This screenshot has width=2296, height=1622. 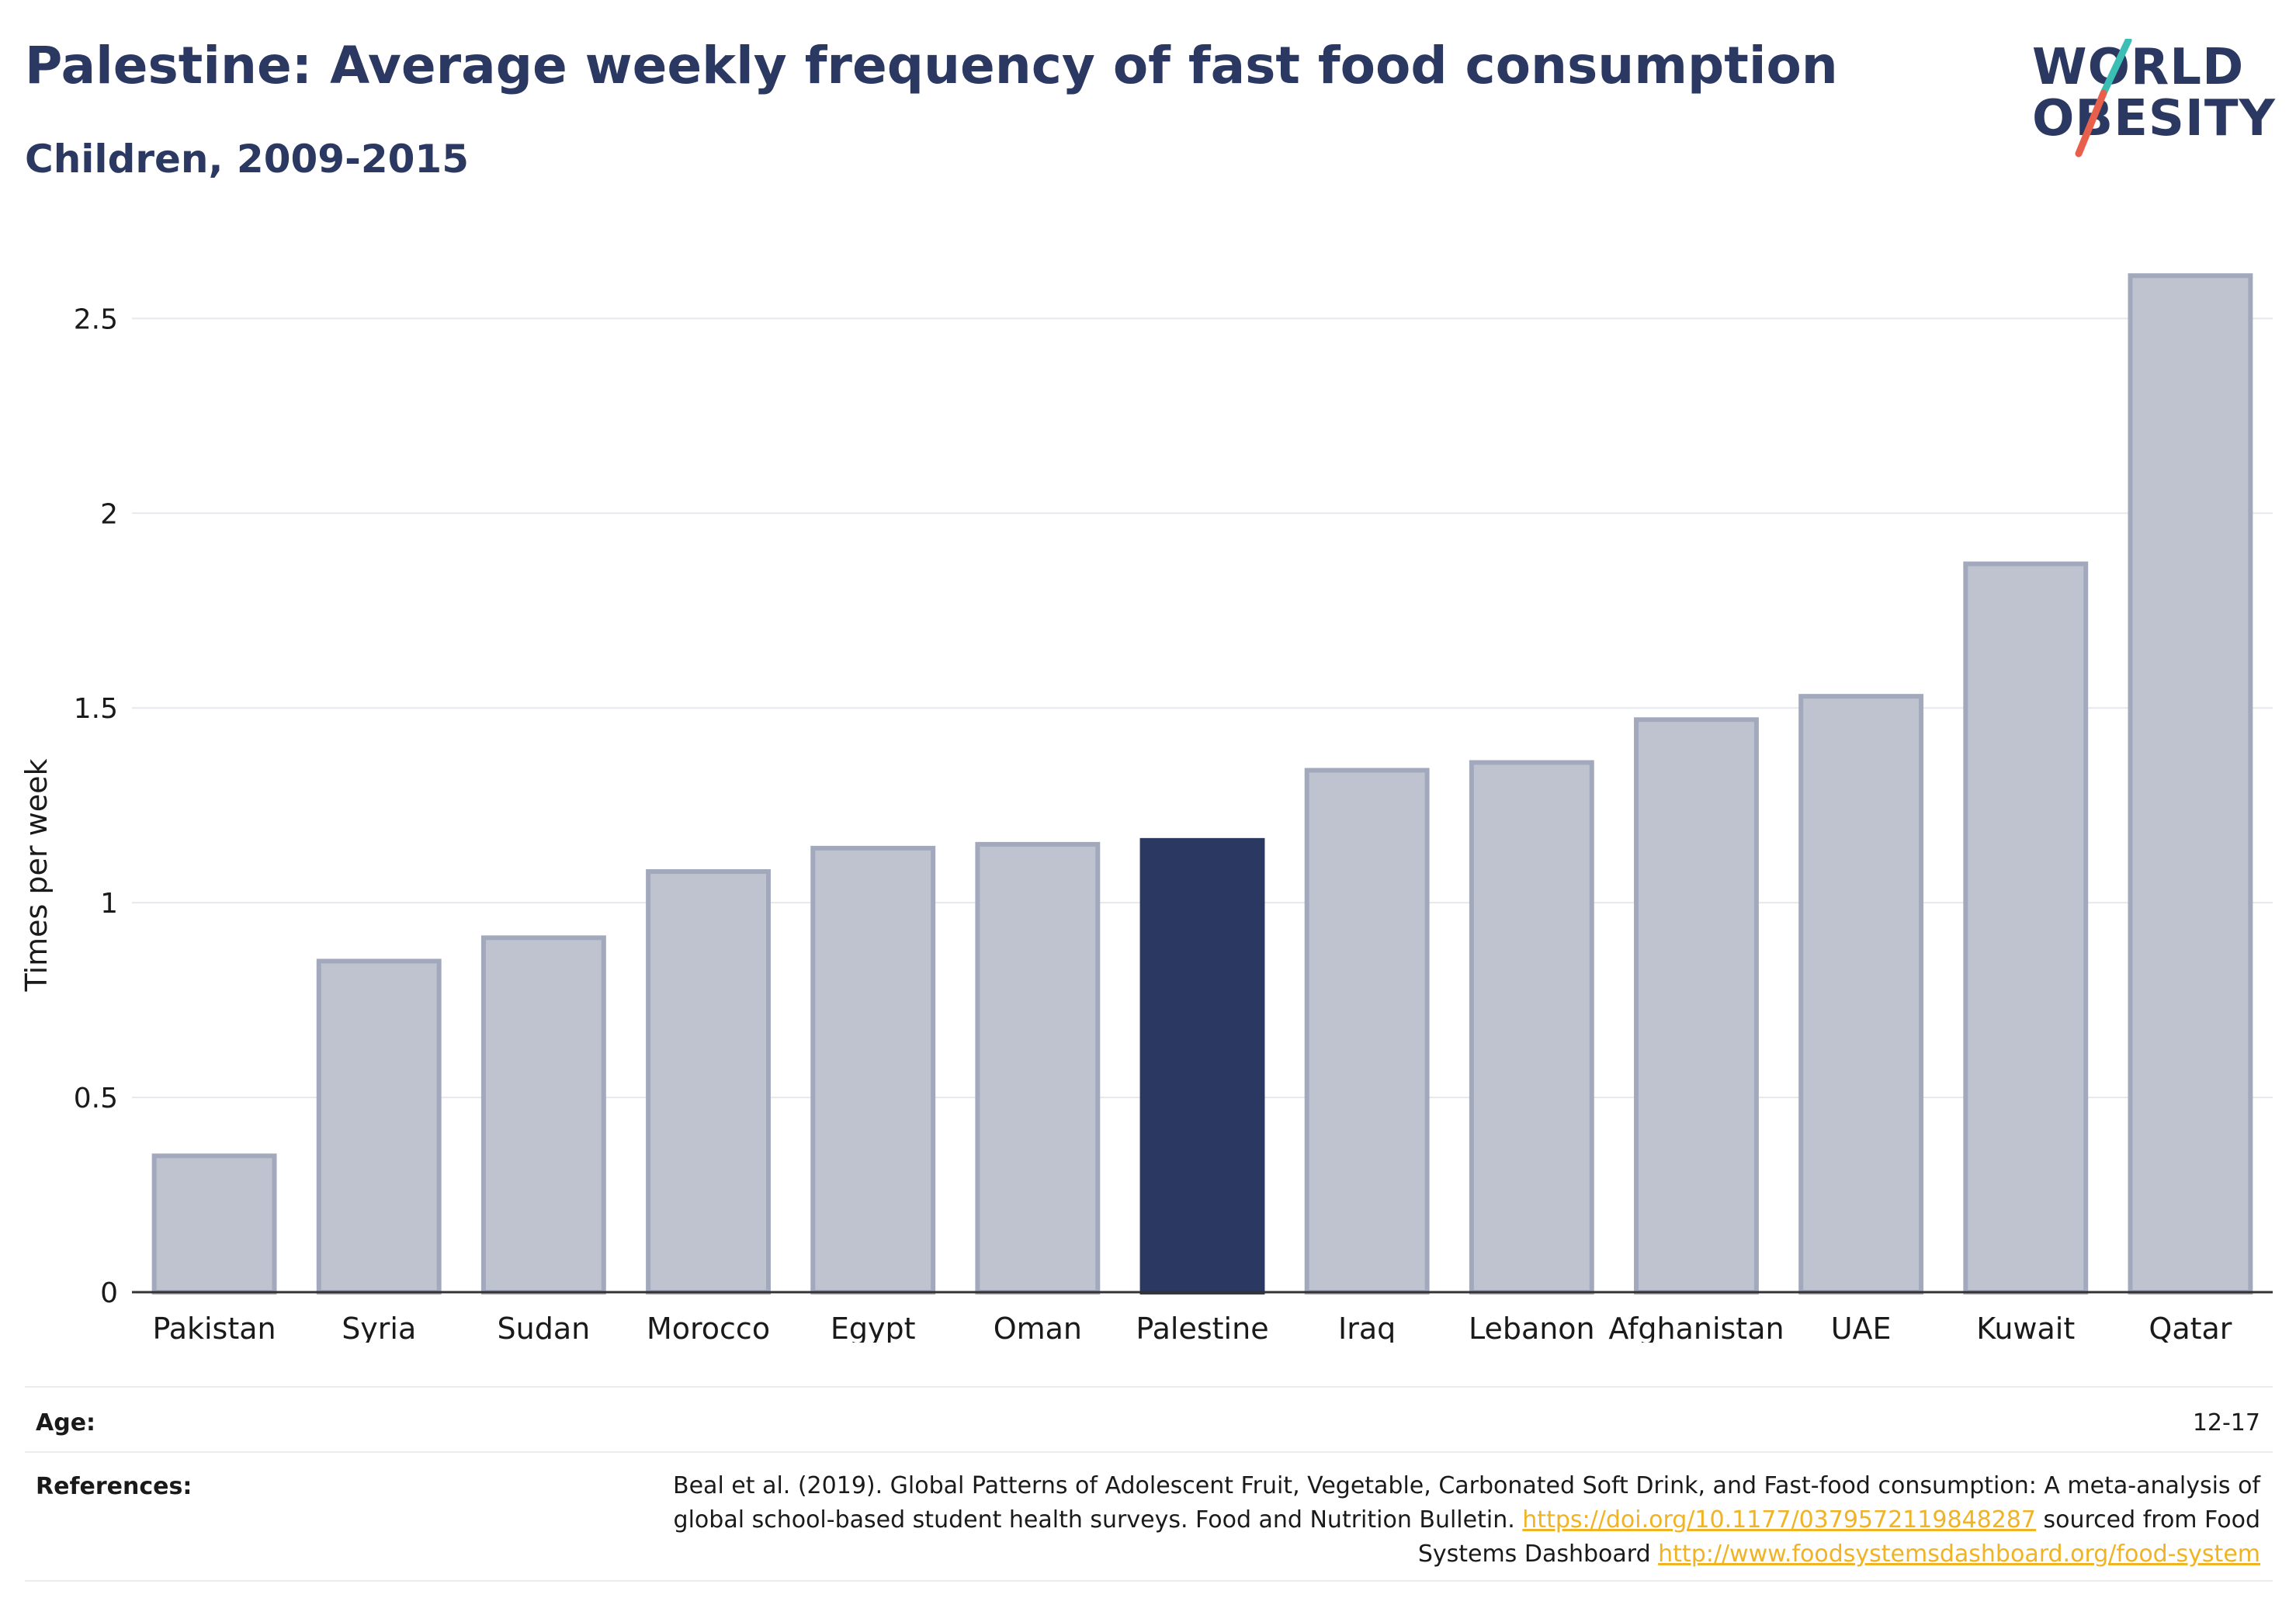 What do you see at coordinates (708, 1327) in the screenshot?
I see `x-tick-label: Morocco` at bounding box center [708, 1327].